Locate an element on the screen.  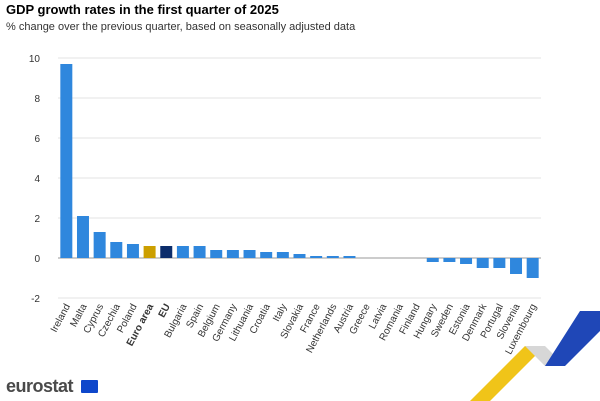
eurostat-logo: eurostat is located at coordinates (40, 386).